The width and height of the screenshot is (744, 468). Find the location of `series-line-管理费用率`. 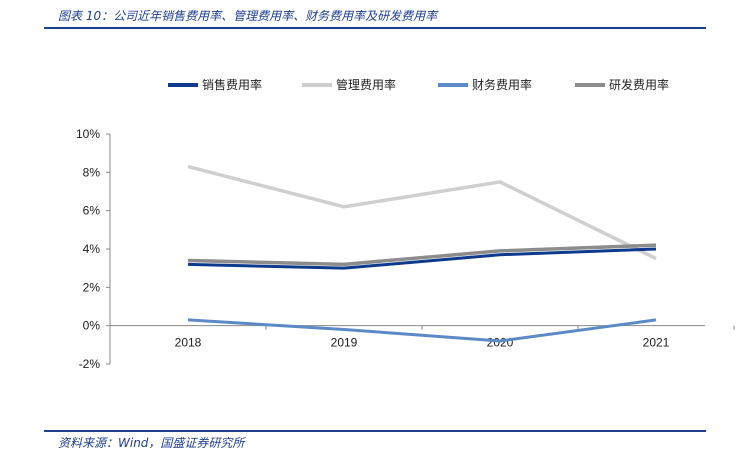

series-line-管理费用率 is located at coordinates (422, 212).